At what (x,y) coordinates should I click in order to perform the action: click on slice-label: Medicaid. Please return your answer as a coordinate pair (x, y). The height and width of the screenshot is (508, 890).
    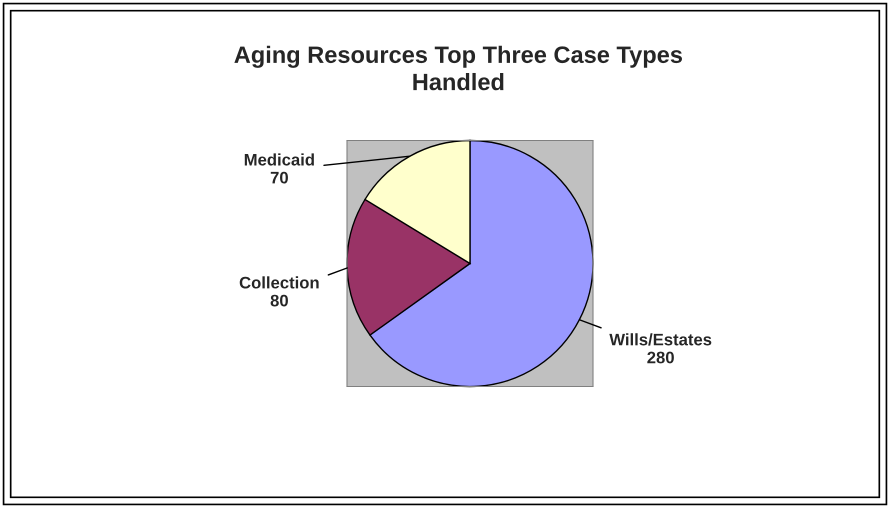
    Looking at the image, I should click on (279, 159).